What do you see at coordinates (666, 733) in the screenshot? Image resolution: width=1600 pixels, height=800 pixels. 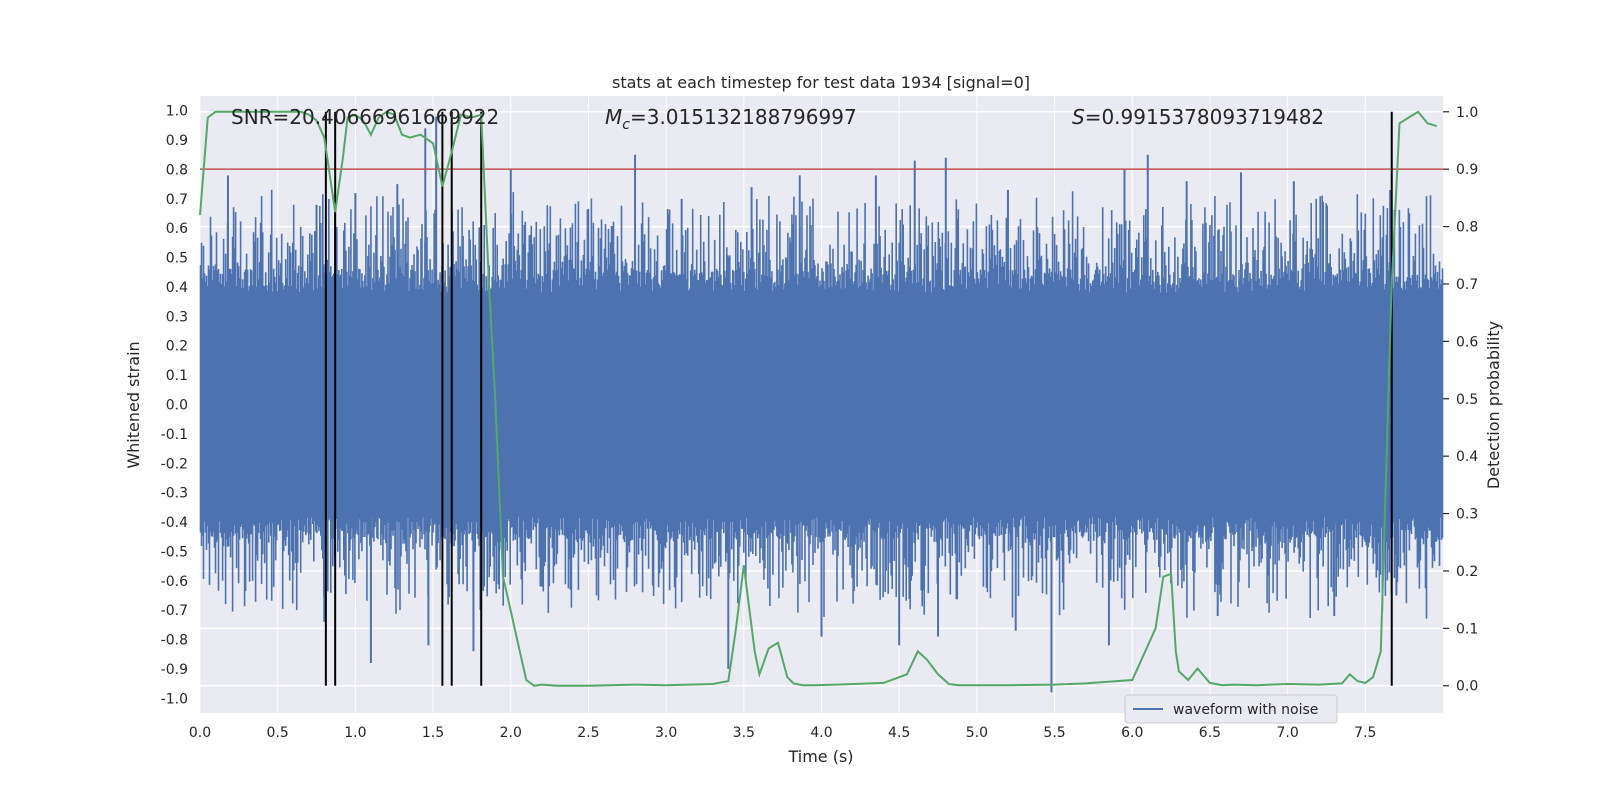 I see `x-tick-label: 3.0` at bounding box center [666, 733].